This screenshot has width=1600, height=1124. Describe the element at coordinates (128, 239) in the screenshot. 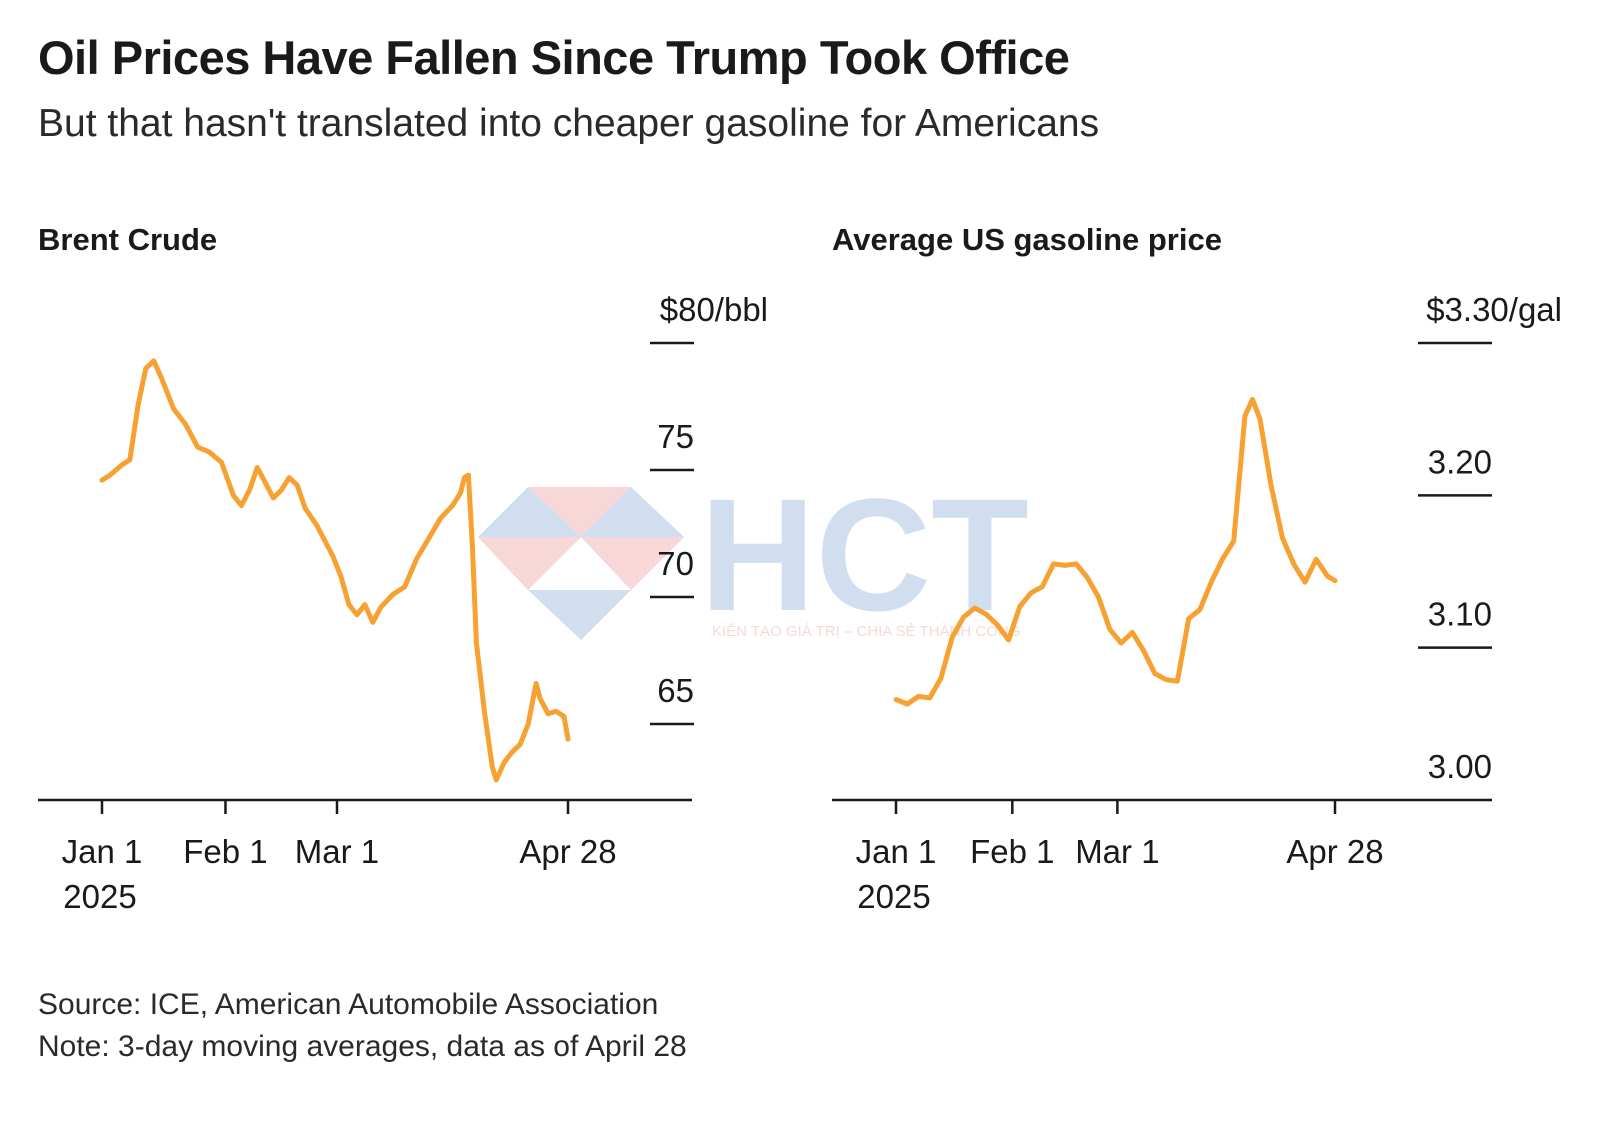

I see `brent-panel-title: Brent Crude` at that location.